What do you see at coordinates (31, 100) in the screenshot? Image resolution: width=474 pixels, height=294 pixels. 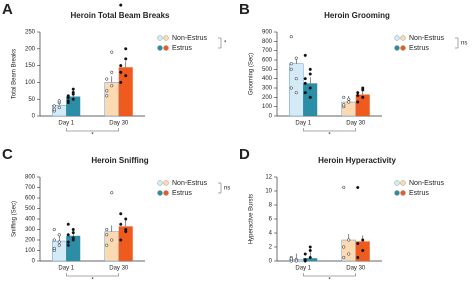 I see `y-tick-label: 50` at bounding box center [31, 100].